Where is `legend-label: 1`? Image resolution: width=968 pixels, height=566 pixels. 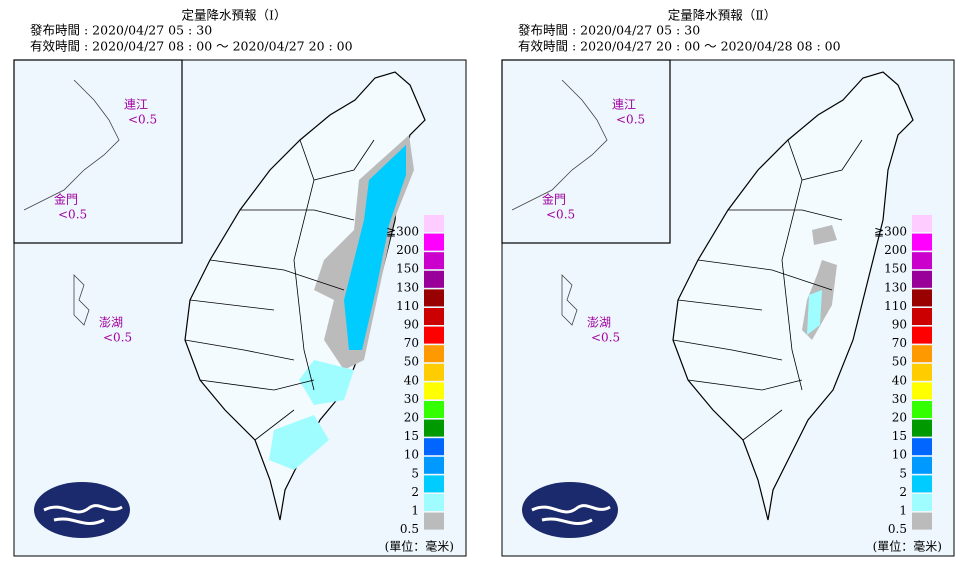 legend-label: 1 is located at coordinates (415, 511).